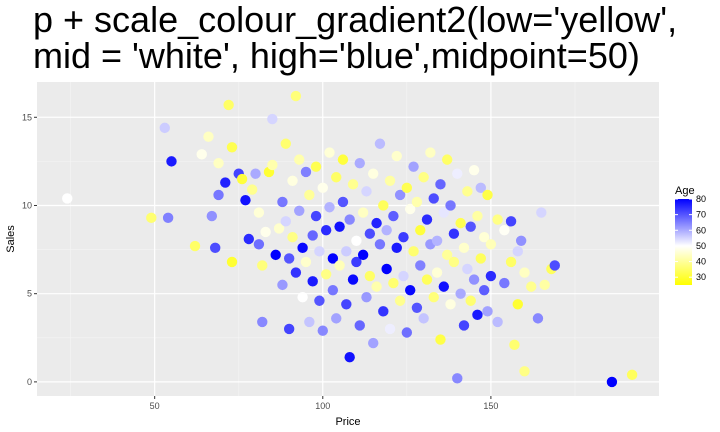  Describe the element at coordinates (701, 277) in the screenshot. I see `legend-break-label: 30` at that location.